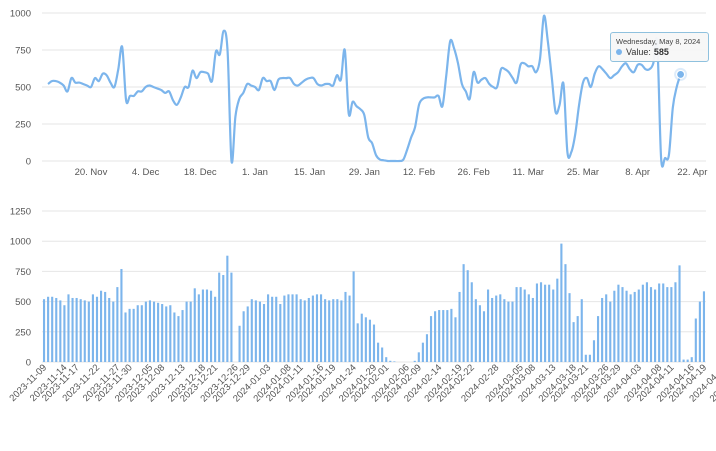 The image size is (716, 451). What do you see at coordinates (658, 41) in the screenshot?
I see `tooltip-date: Wednesday, May 8, 2024` at bounding box center [658, 41].